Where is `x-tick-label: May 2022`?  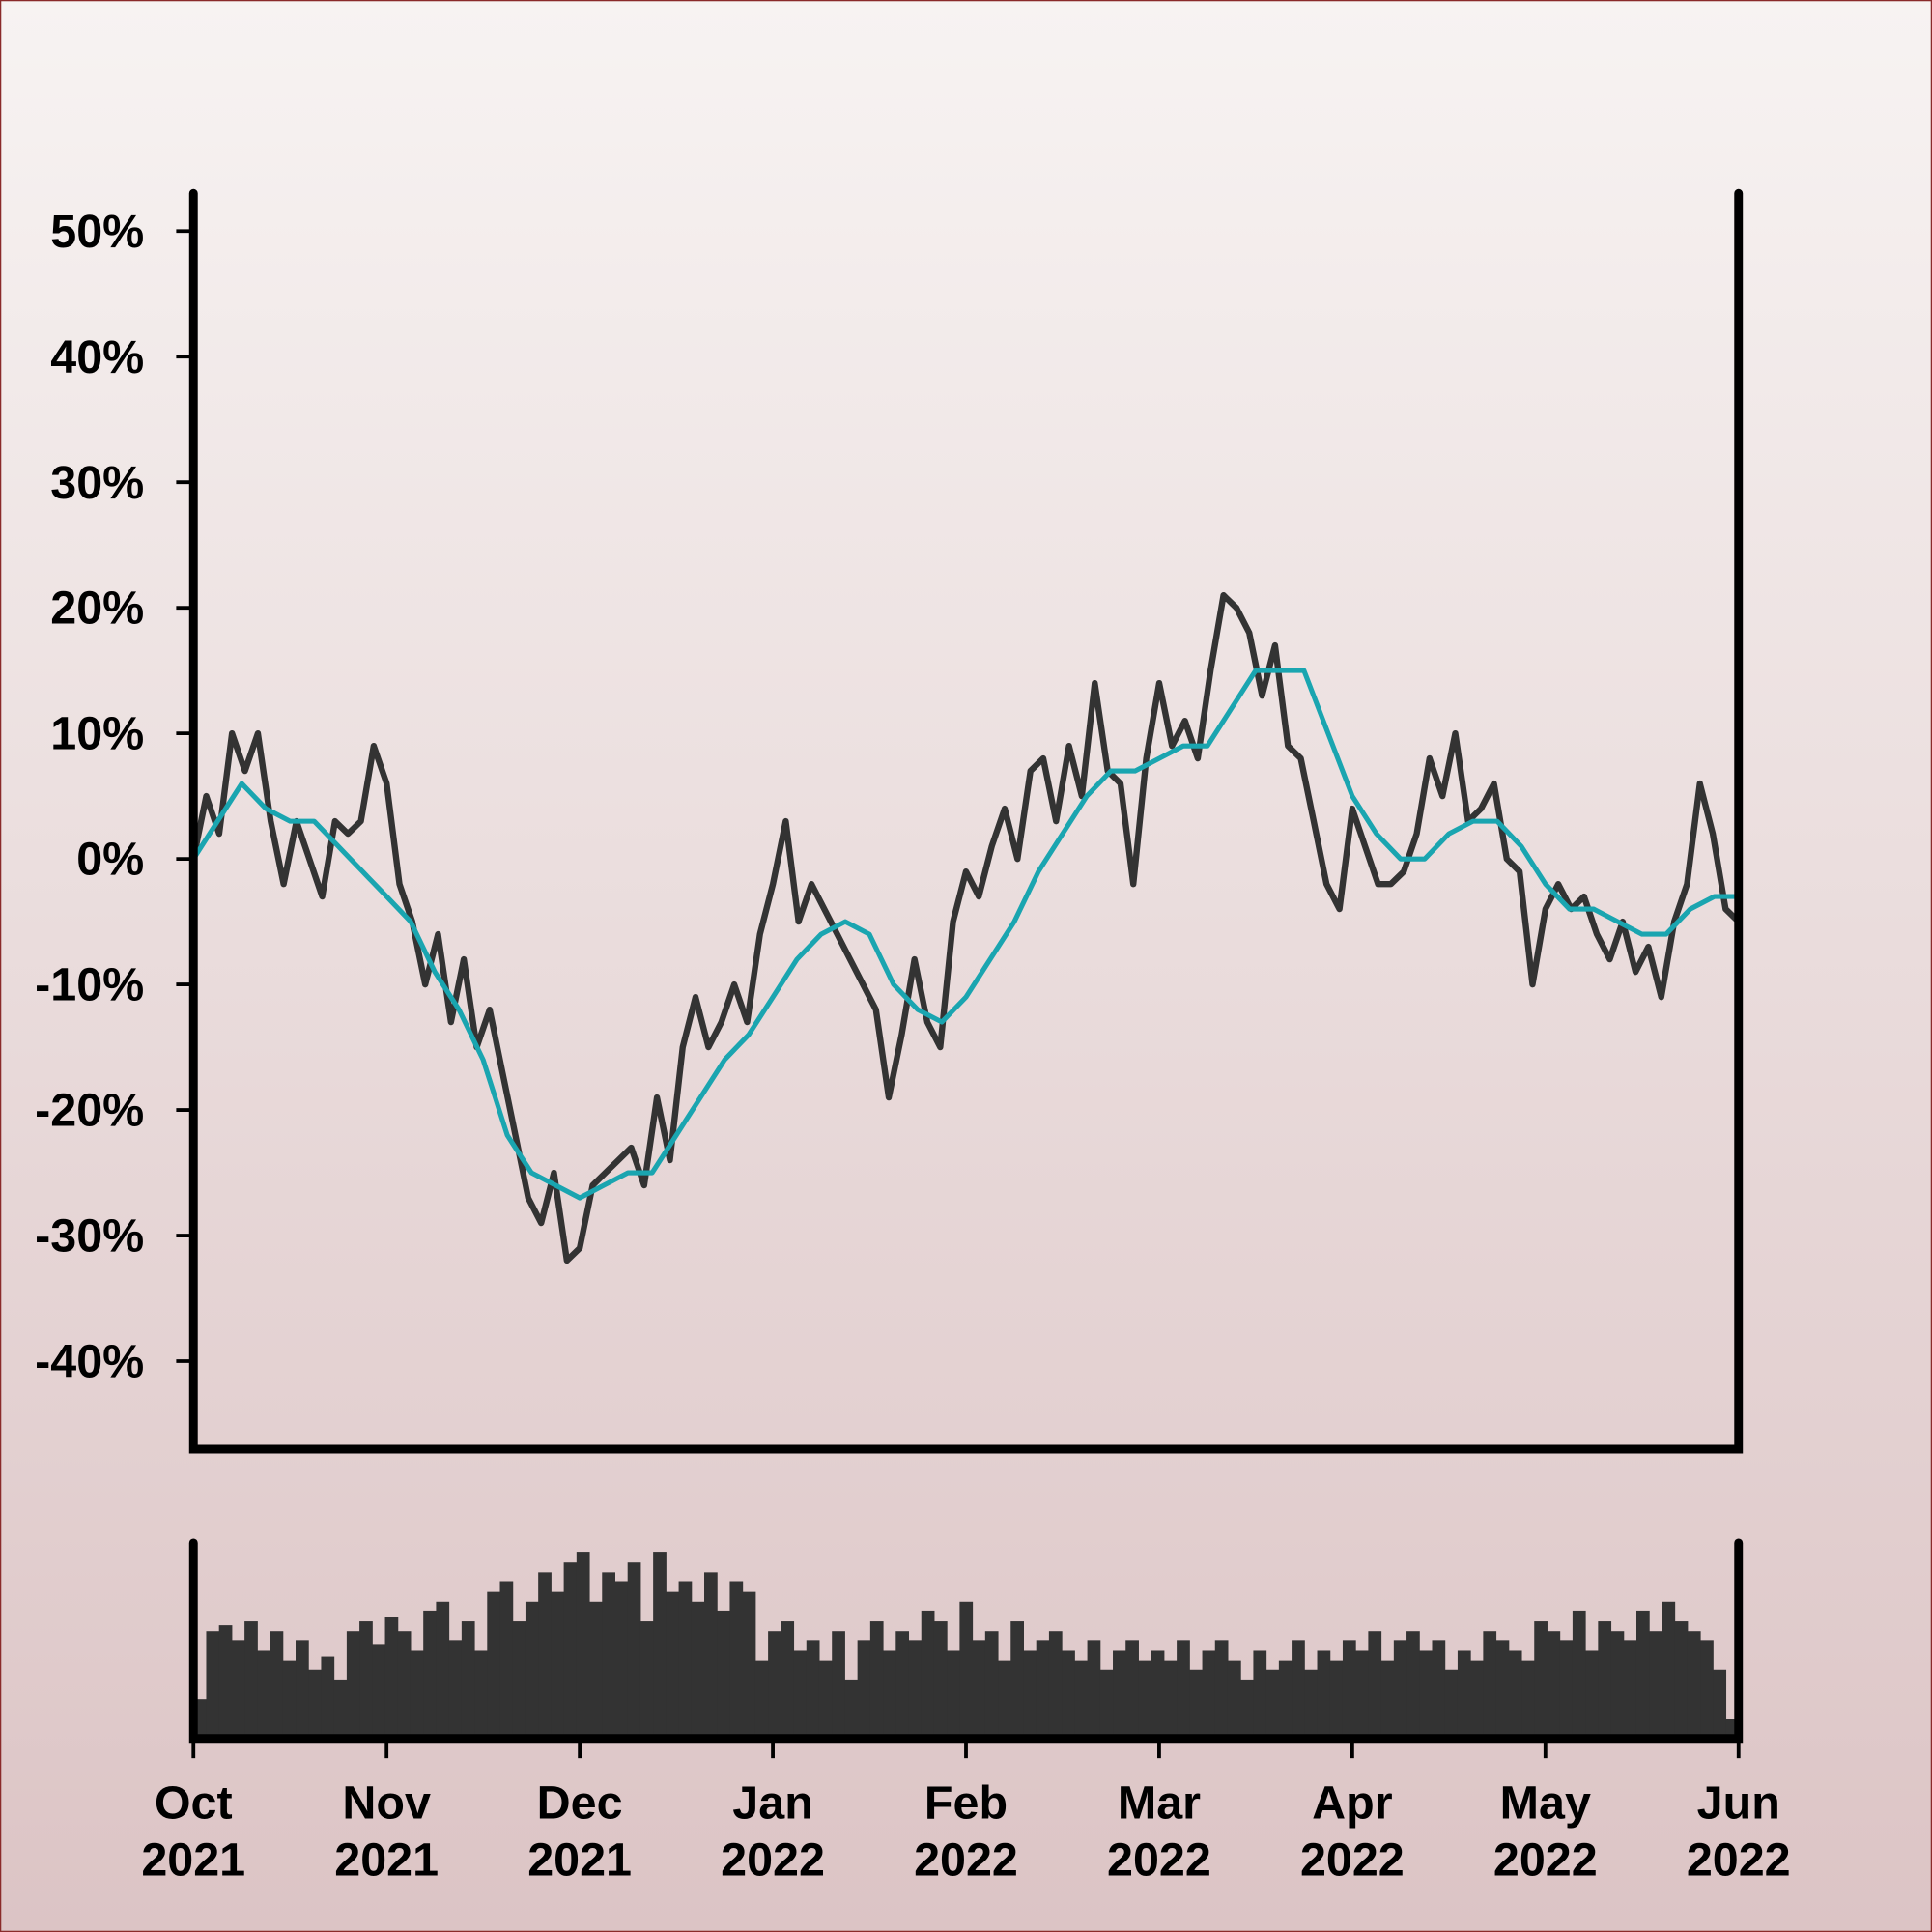
x-tick-label: May 2022 is located at coordinates (1545, 1832).